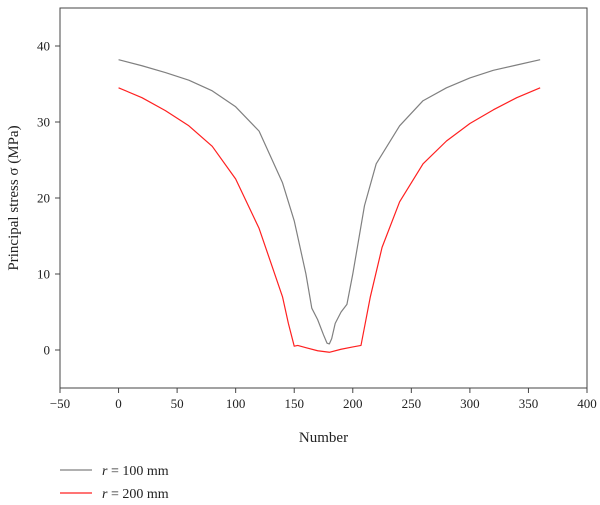  What do you see at coordinates (470, 403) in the screenshot?
I see `x-tick-label: 300` at bounding box center [470, 403].